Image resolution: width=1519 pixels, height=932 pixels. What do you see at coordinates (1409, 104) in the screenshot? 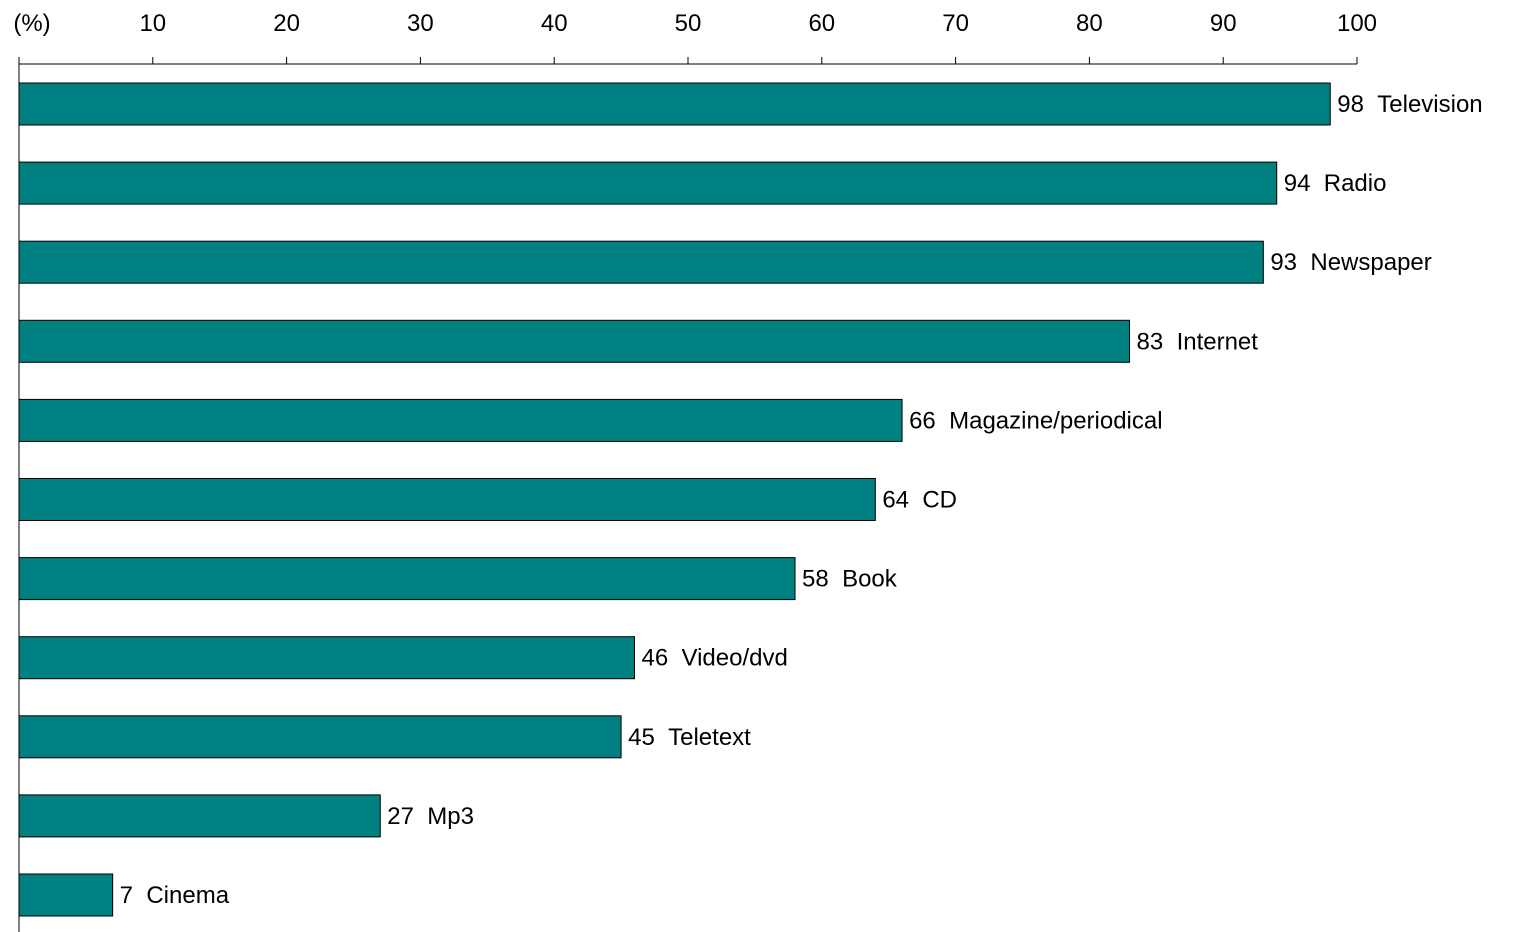
I see `bar-data-label: 98 Television` at bounding box center [1409, 104].